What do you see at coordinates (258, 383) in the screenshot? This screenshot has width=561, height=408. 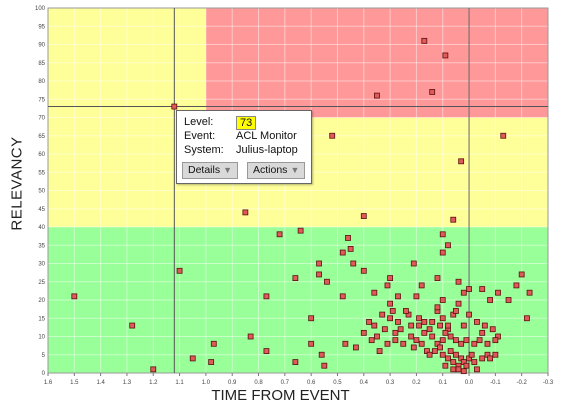 I see `x-tick-label: 0.8` at bounding box center [258, 383].